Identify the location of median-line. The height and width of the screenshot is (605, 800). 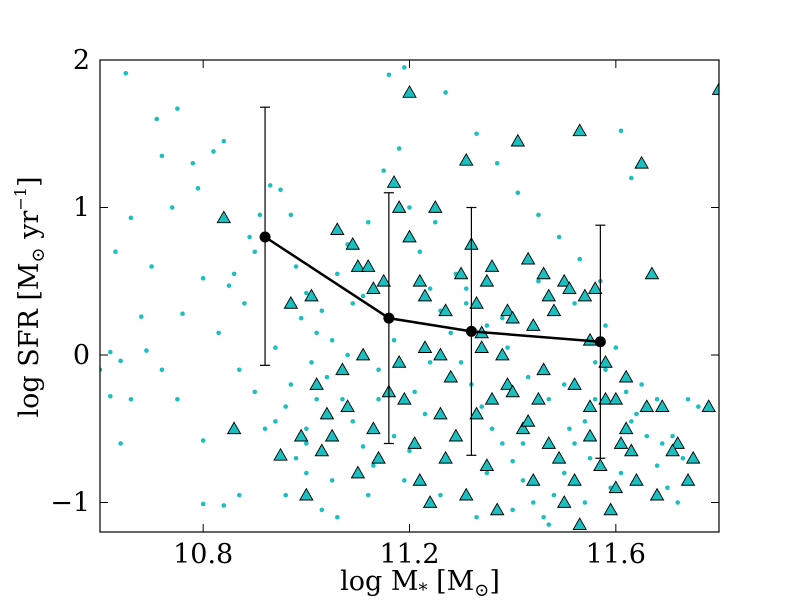
(432, 289).